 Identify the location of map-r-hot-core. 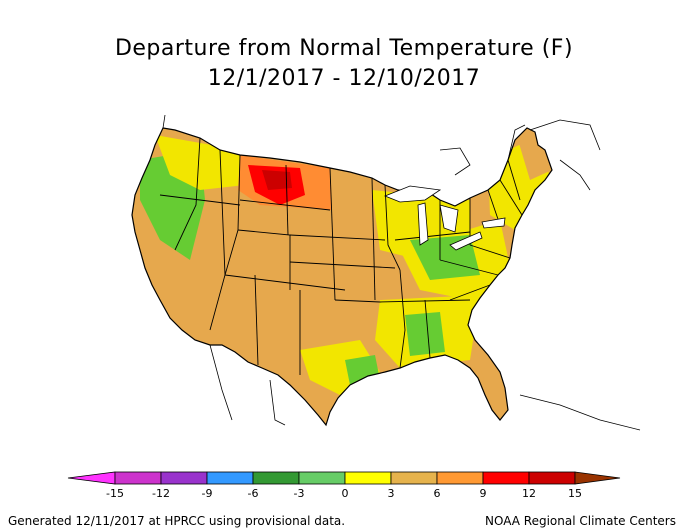
(277, 180).